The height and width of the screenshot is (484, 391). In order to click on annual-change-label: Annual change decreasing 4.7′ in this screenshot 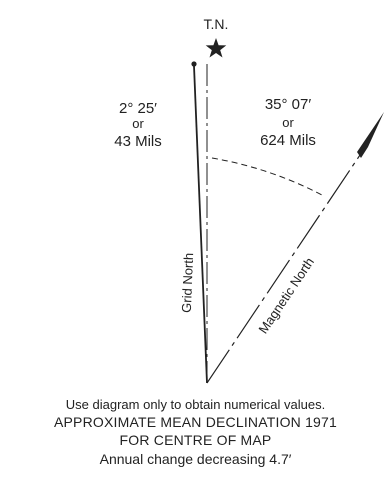, I will do `click(195, 459)`.